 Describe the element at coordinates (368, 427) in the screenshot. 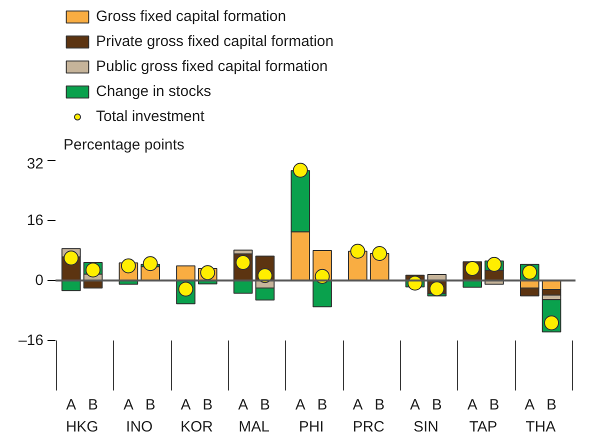

I see `text: PRC` at that location.